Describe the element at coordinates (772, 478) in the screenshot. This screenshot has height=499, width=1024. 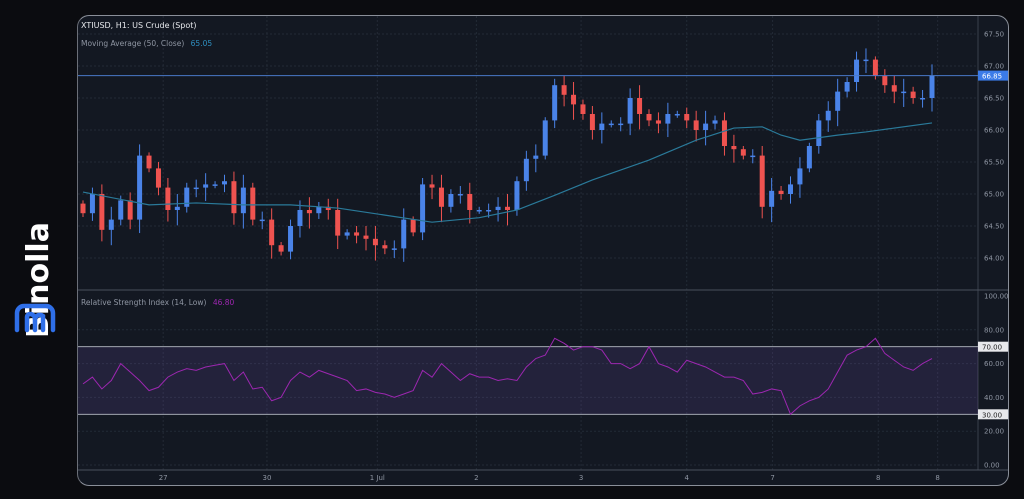
I see `time-tick-label: 7` at that location.